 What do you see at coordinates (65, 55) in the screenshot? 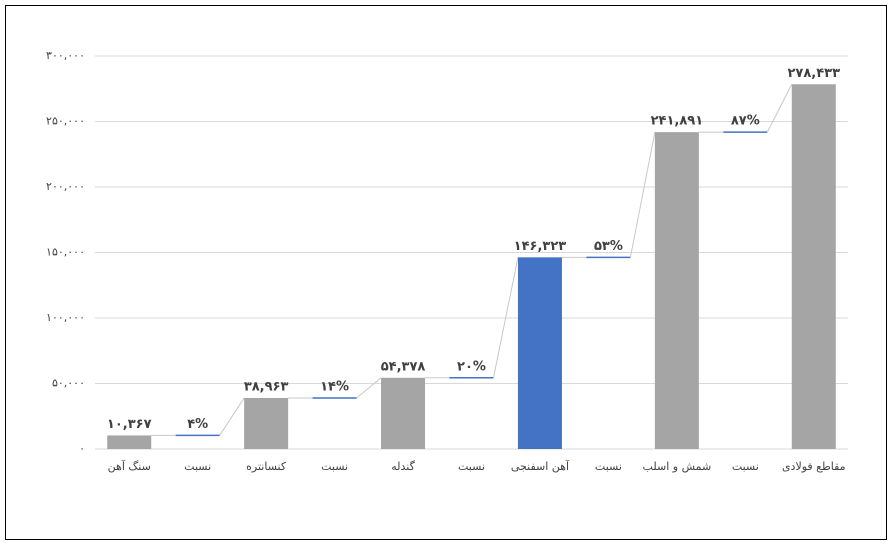
I see `y-tick-label: ۳۰۰,۰۰۰` at bounding box center [65, 55].